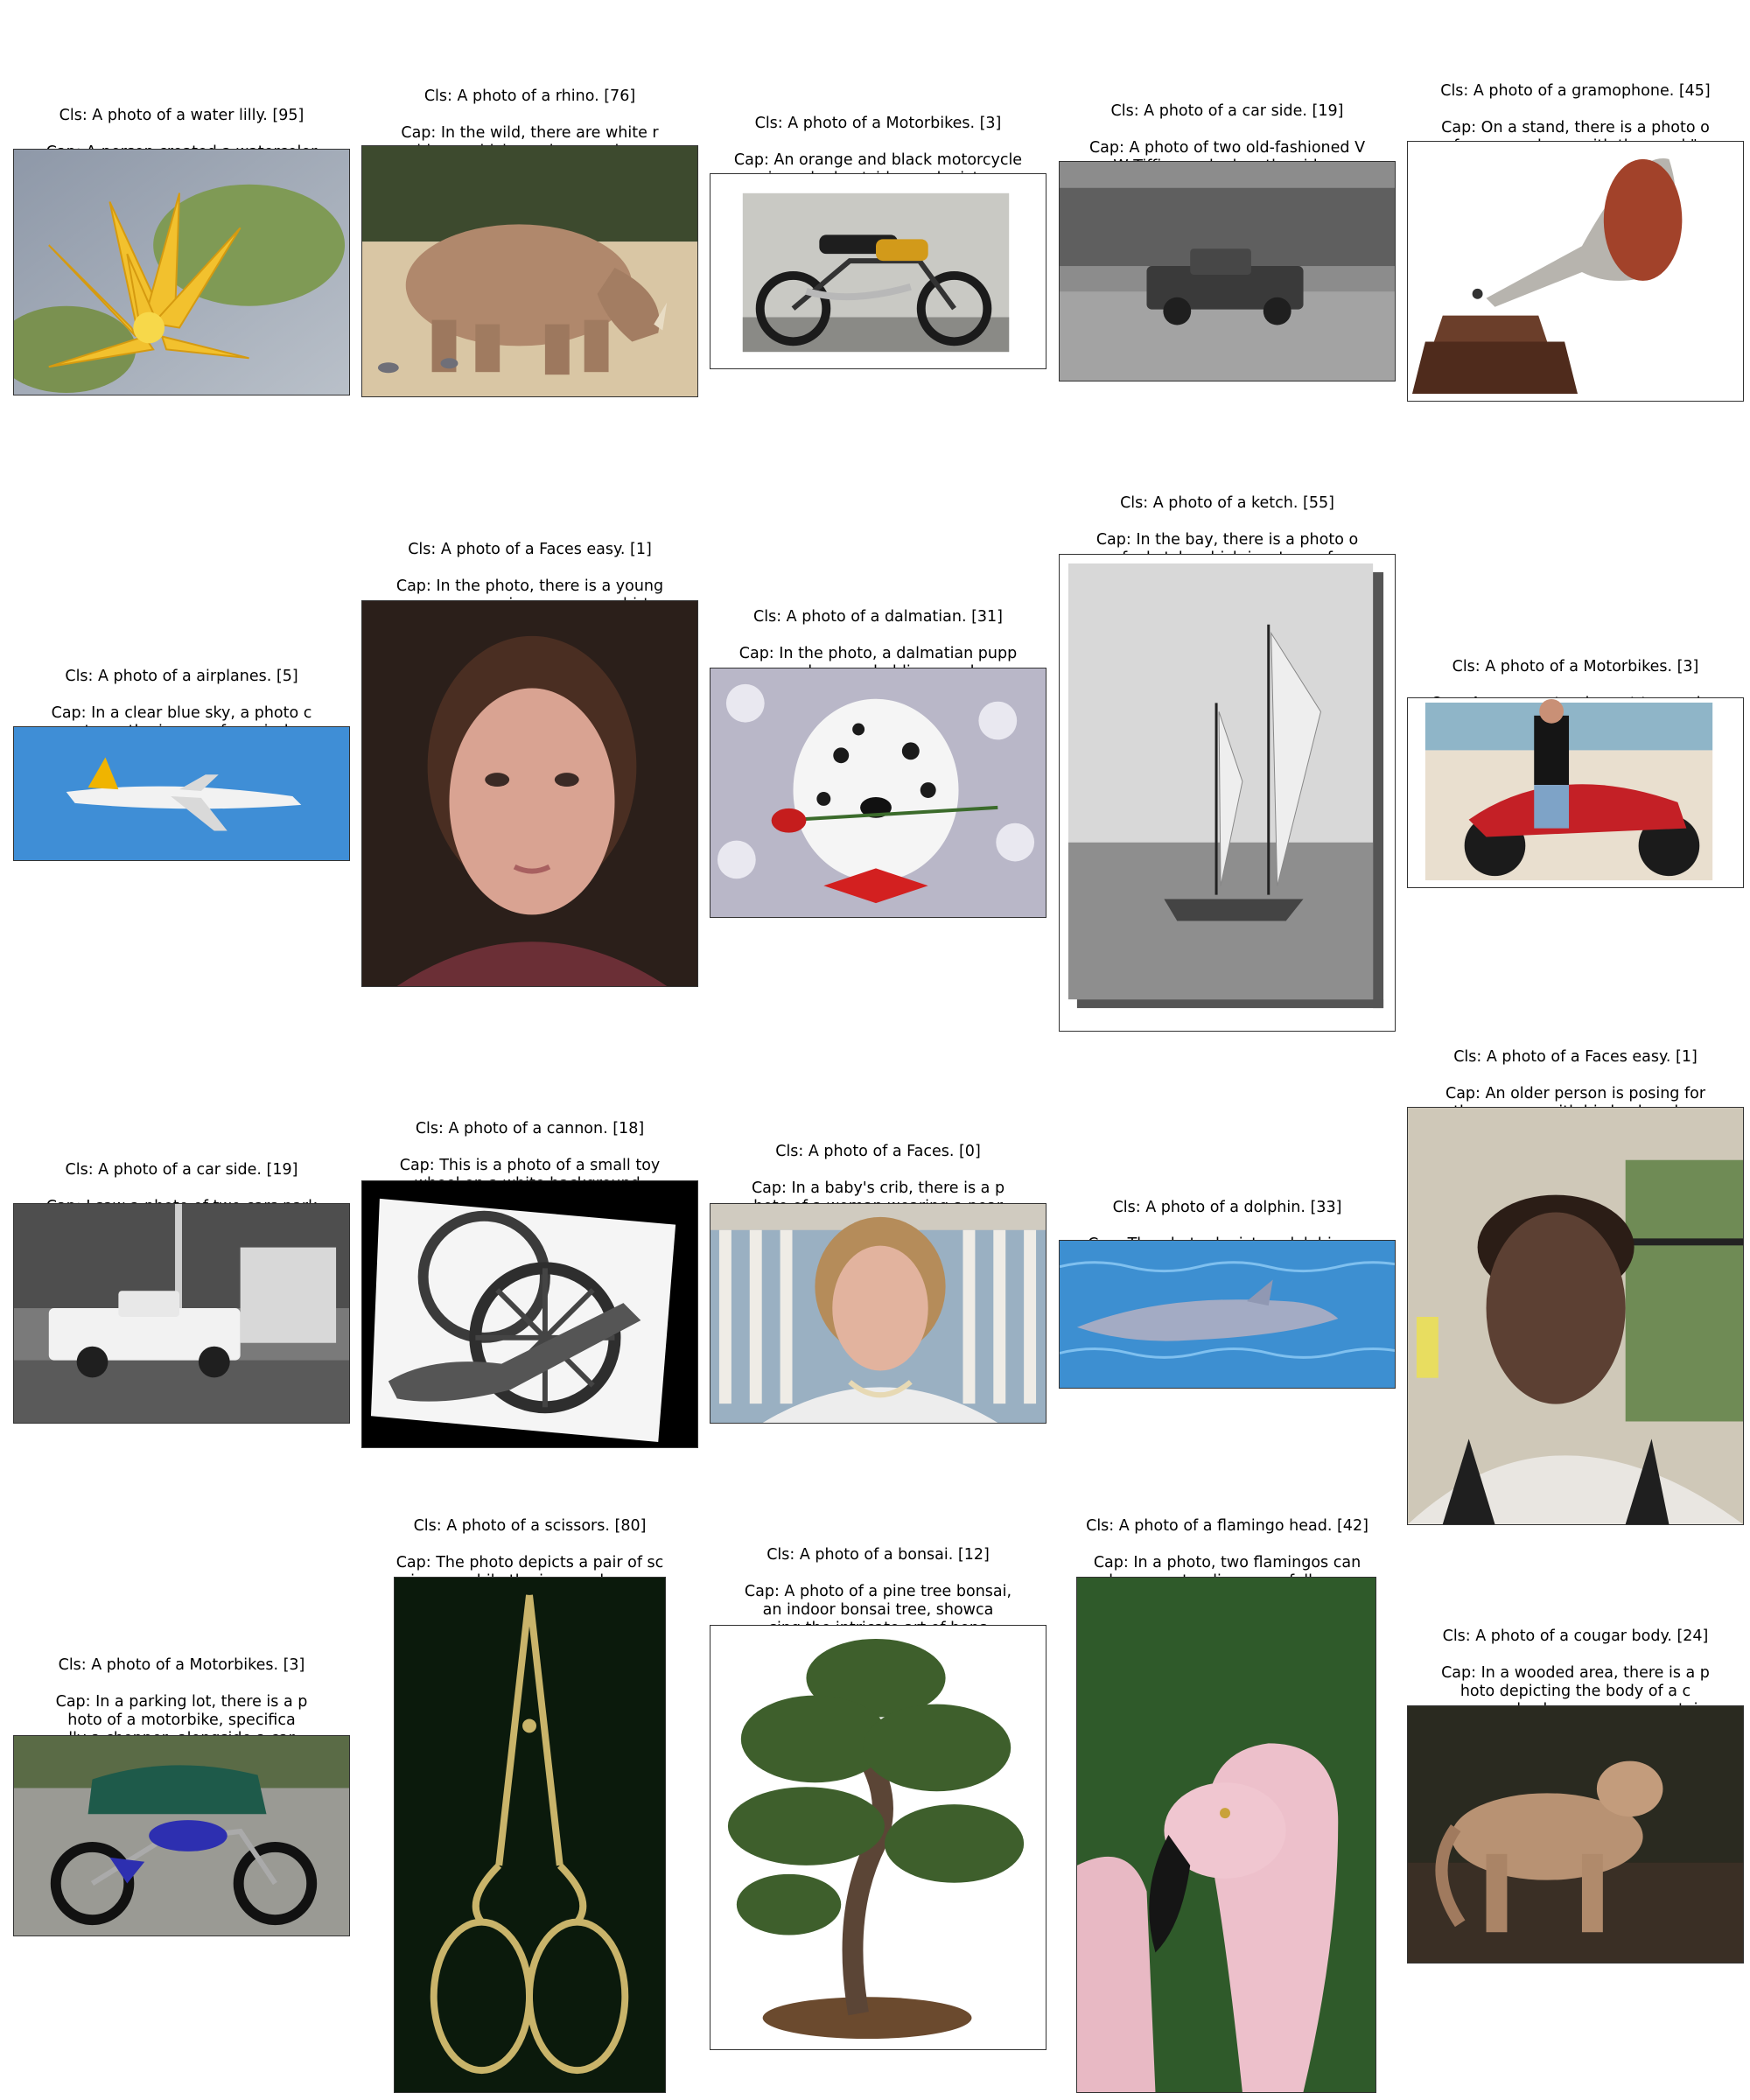 This screenshot has height=2100, width=1750. Describe the element at coordinates (530, 1129) in the screenshot. I see `cls-label: Cls: A photo of a cannon. [18]` at that location.